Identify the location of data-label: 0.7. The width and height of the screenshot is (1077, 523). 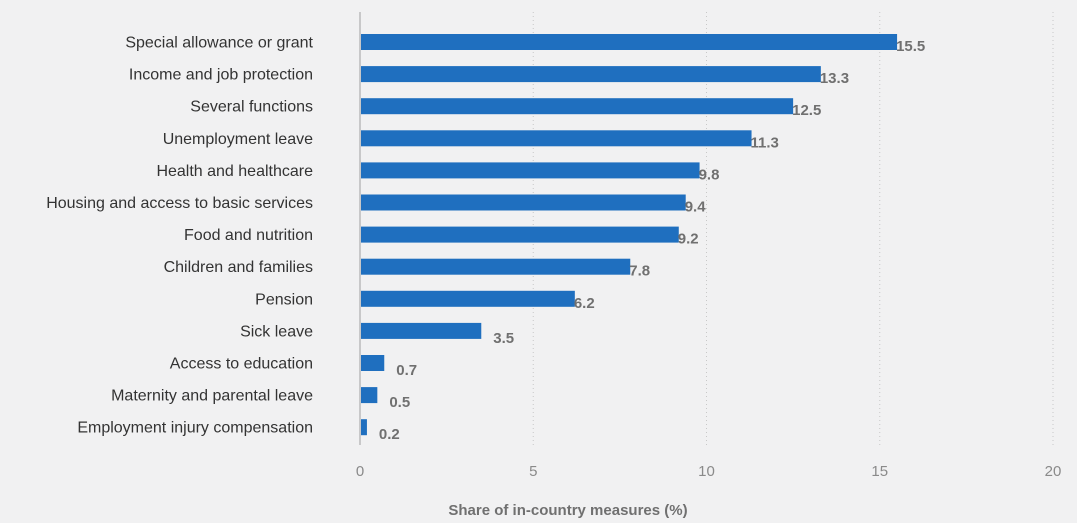
(406, 370).